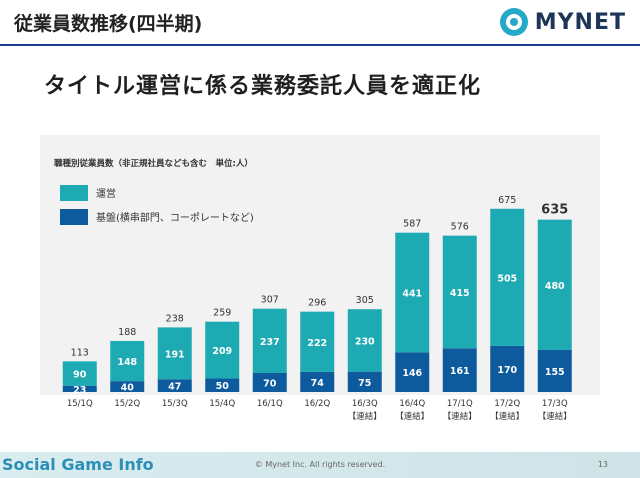 Image resolution: width=640 pixels, height=478 pixels. I want to click on total-label-5: 296, so click(317, 303).